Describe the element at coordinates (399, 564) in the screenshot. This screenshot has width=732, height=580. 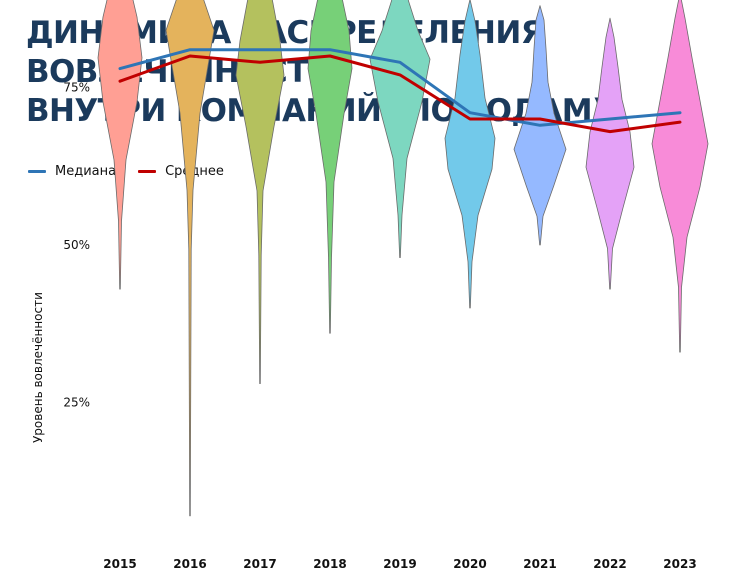
I see `x-tick-label-2019: 2019` at that location.